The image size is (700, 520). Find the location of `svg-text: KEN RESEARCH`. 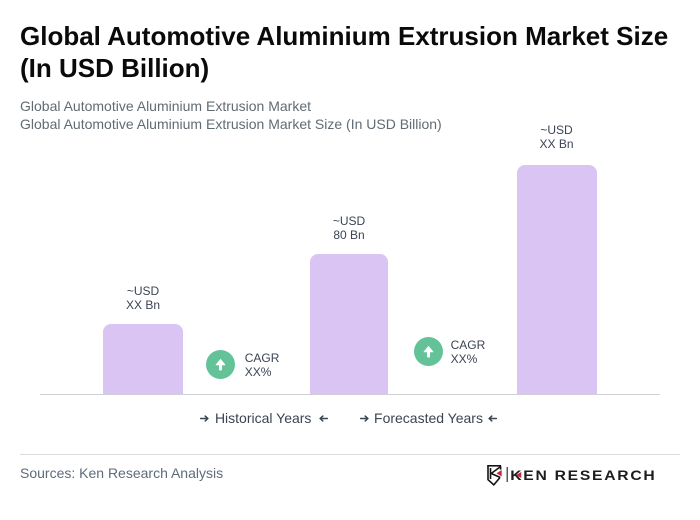

svg-text: KEN RESEARCH is located at coordinates (583, 476).